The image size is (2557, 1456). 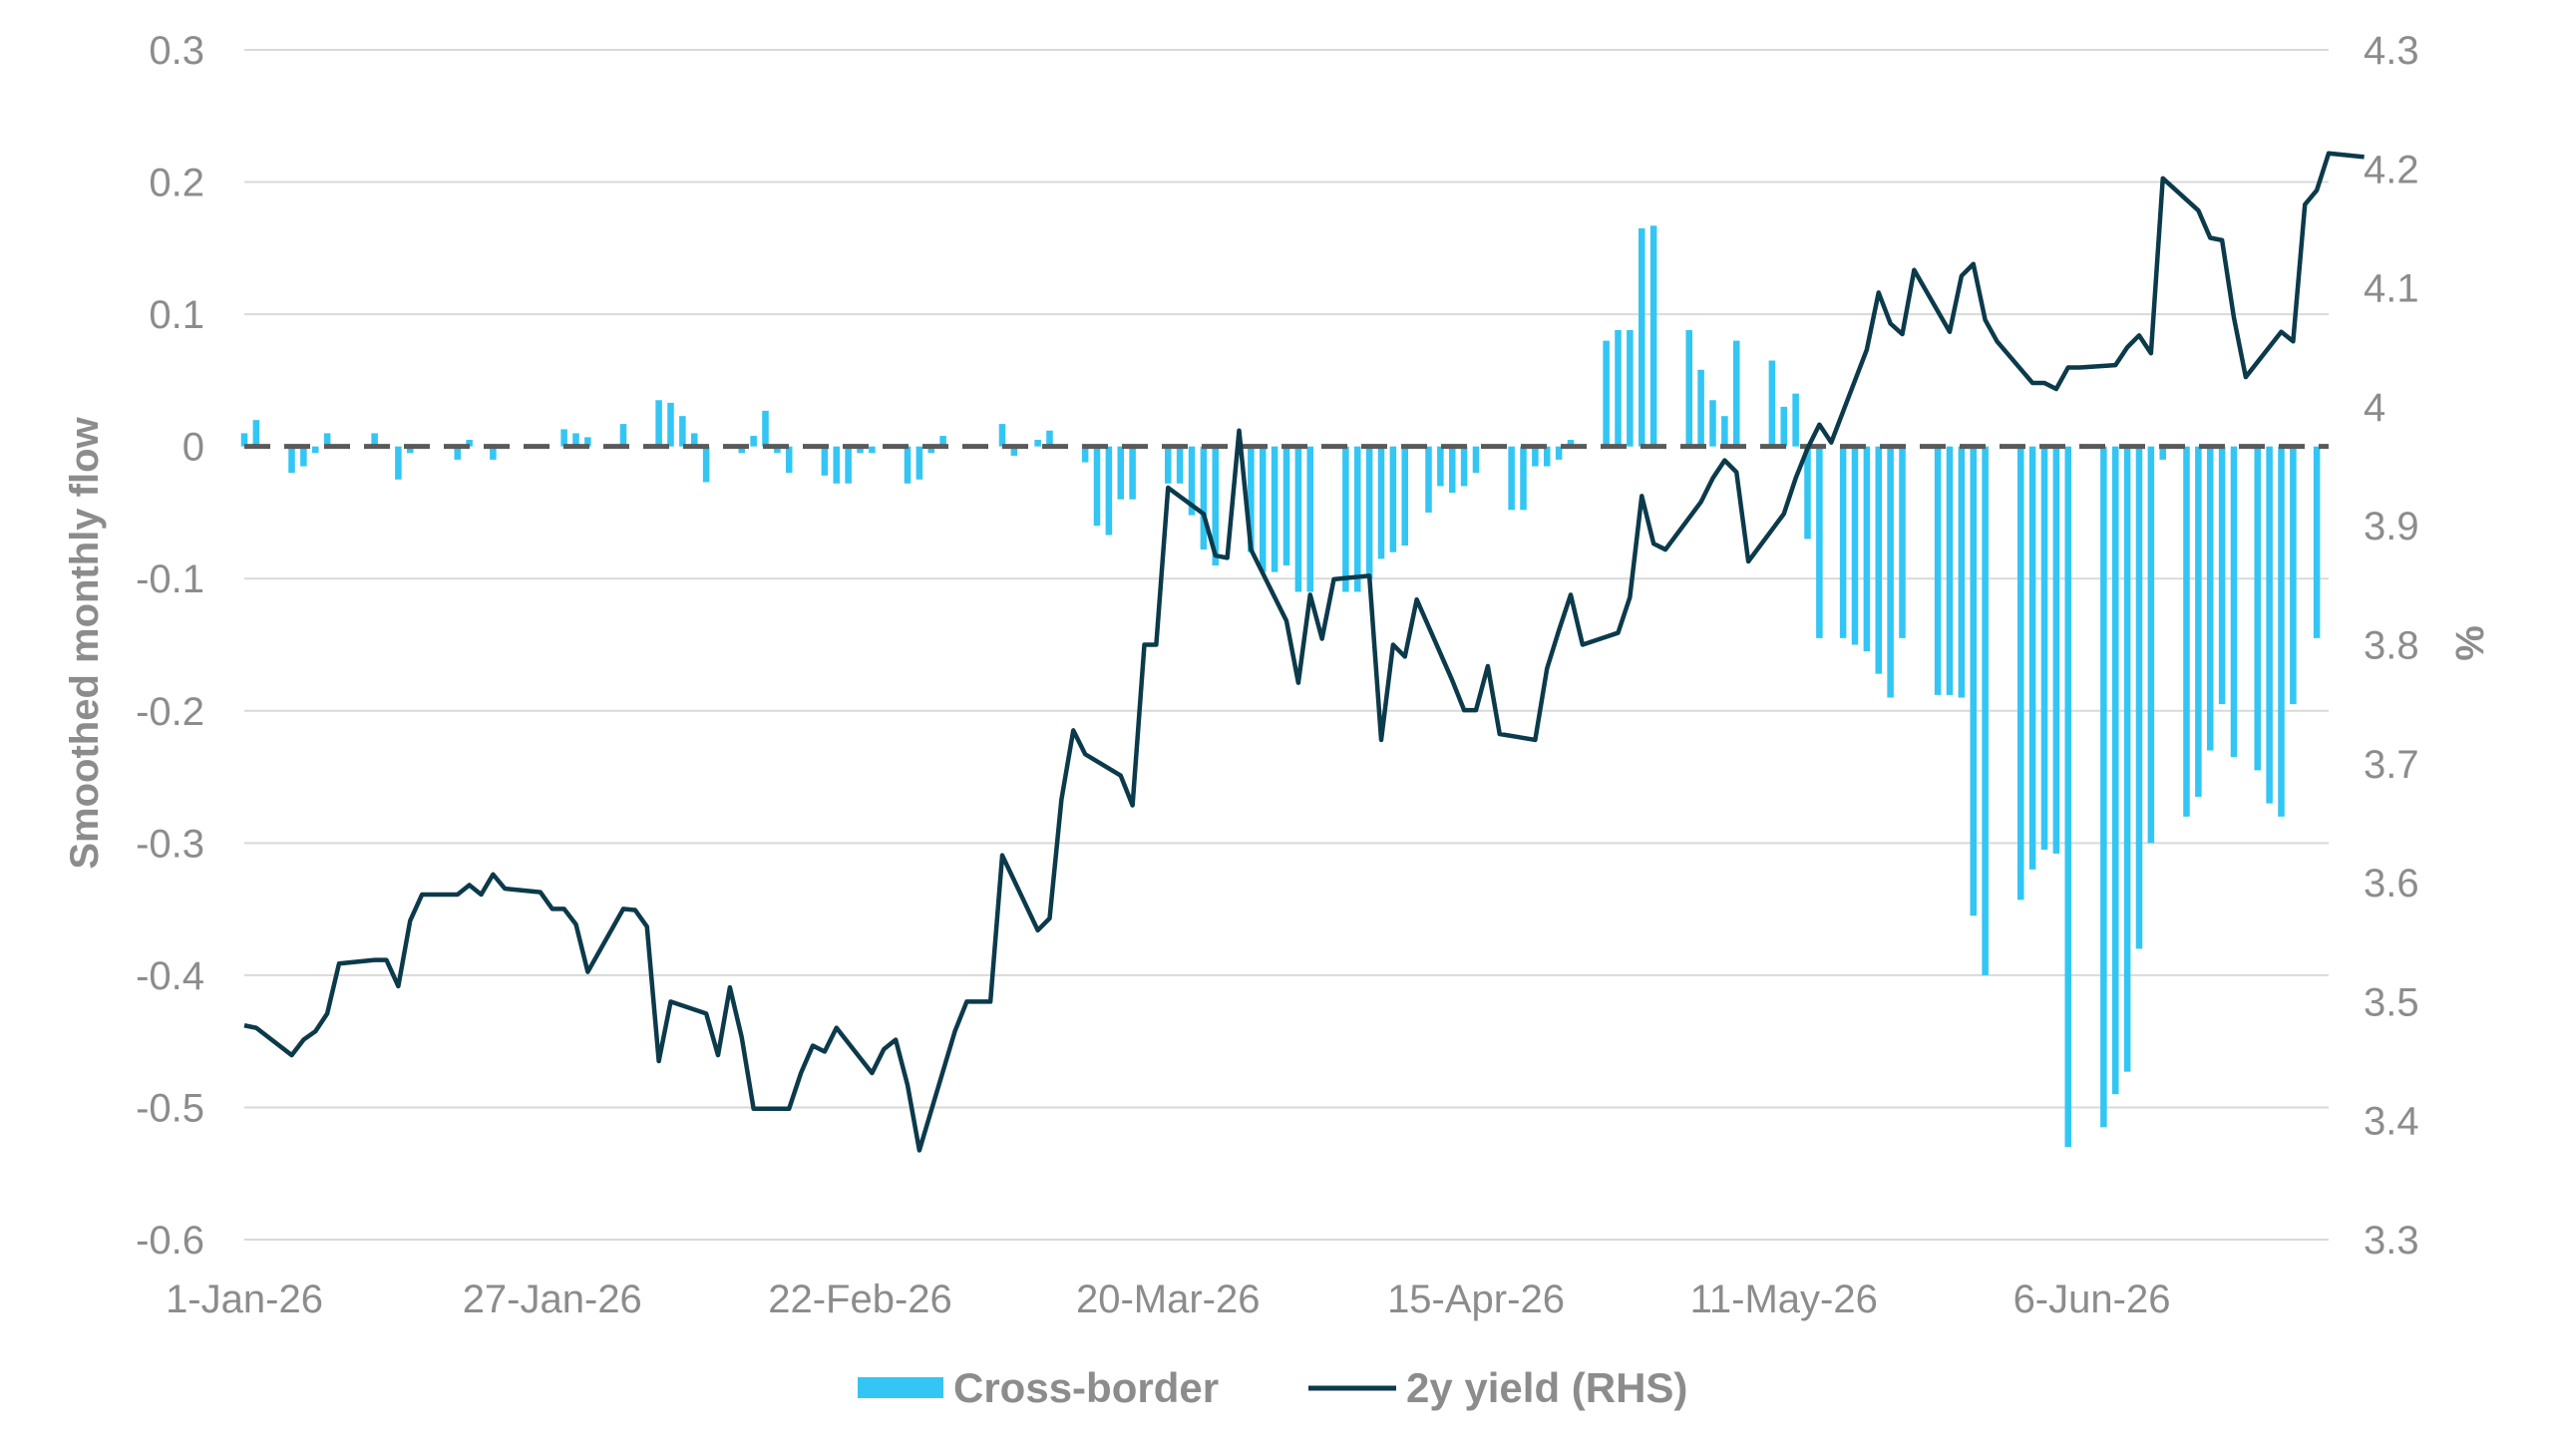 I want to click on left-tick-label: -0.5, so click(x=170, y=1108).